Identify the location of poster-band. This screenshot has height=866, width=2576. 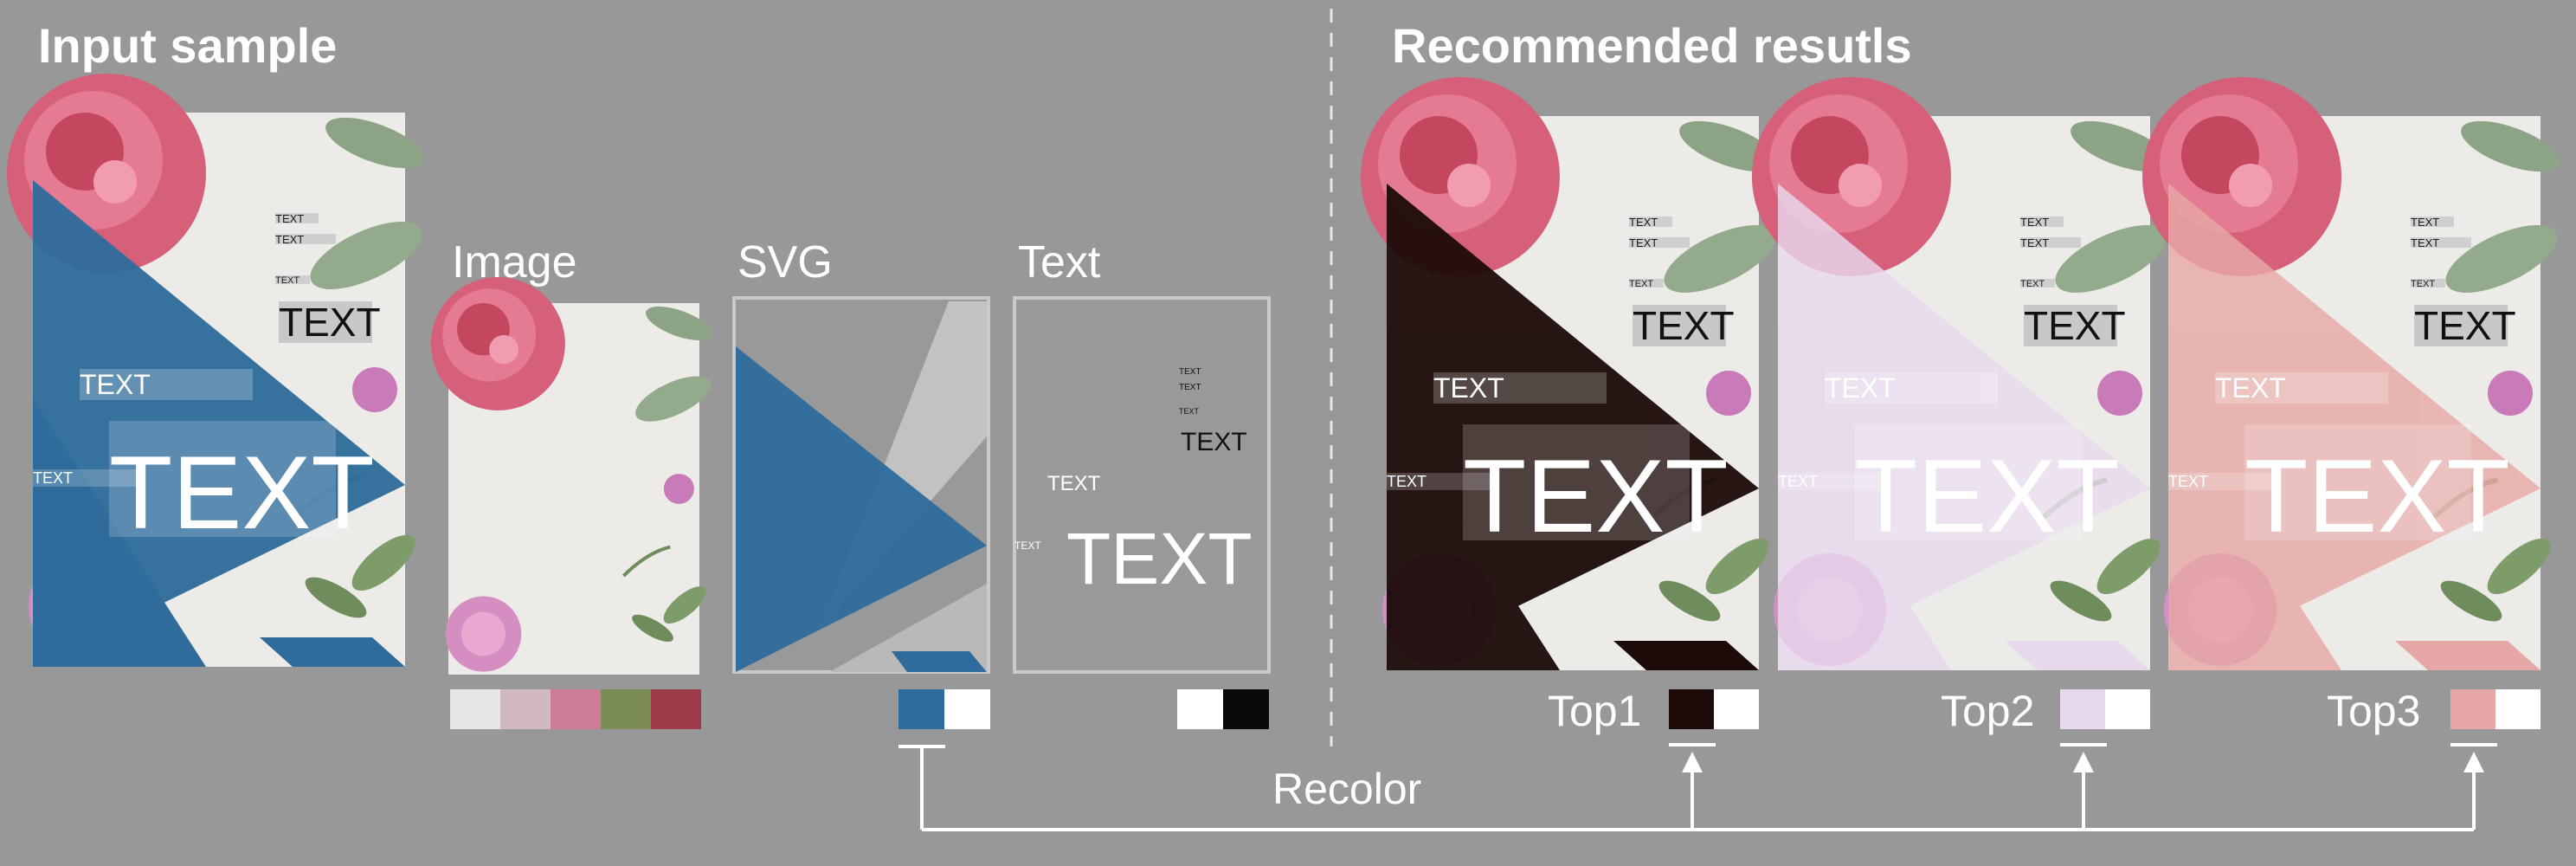
(332, 652).